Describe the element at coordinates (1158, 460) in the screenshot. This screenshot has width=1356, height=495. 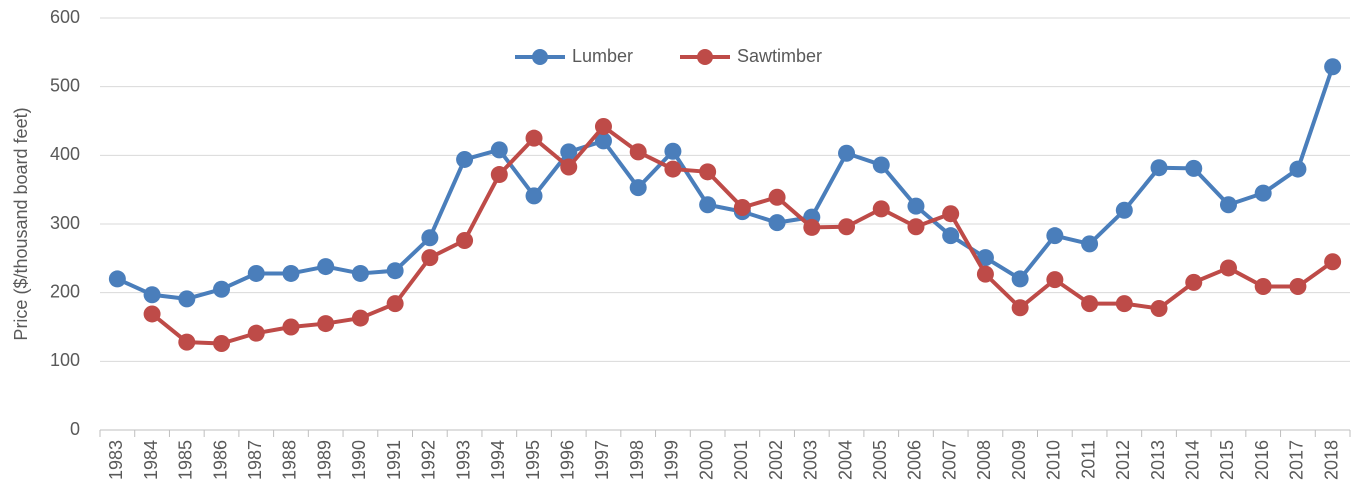
I see `x-tick-label: 2013` at that location.